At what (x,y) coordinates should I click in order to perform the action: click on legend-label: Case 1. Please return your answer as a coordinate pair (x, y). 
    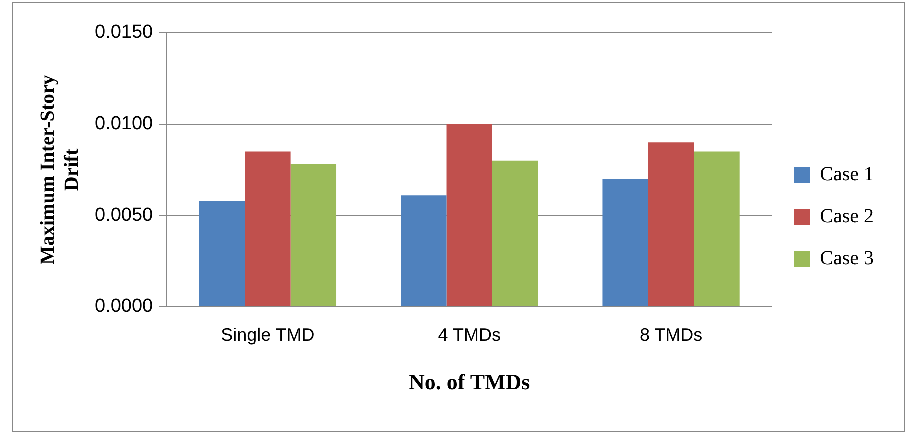
    Looking at the image, I should click on (847, 174).